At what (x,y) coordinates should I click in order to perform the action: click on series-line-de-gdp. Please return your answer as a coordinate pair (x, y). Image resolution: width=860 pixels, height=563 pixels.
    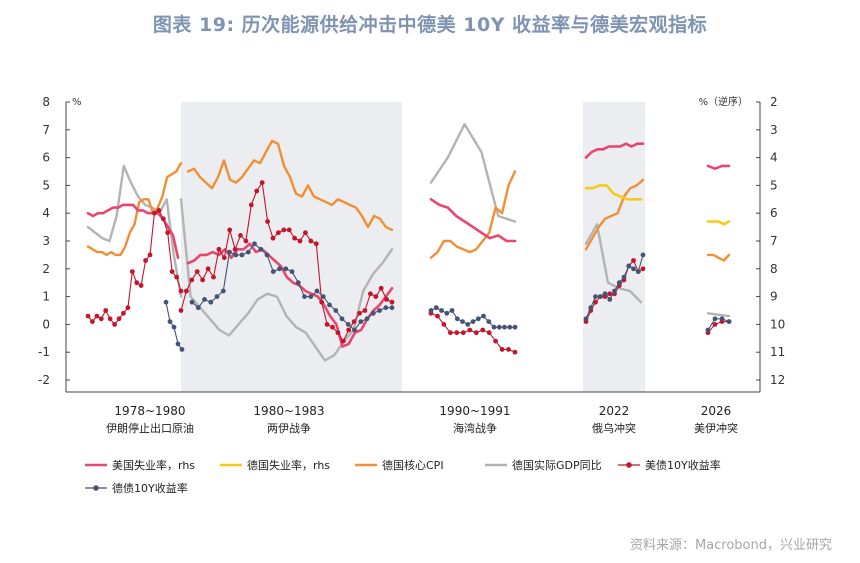
    Looking at the image, I should click on (718, 315).